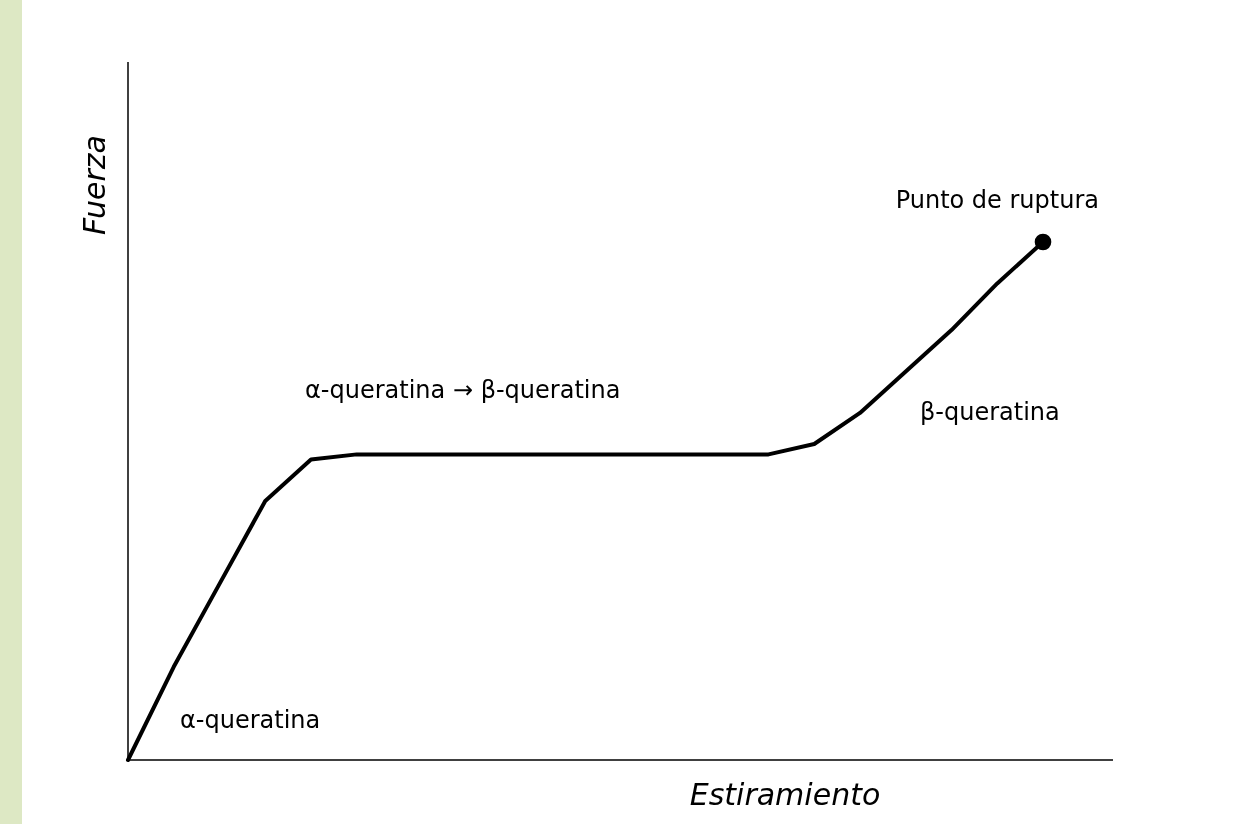 This screenshot has width=1251, height=824. I want to click on annotation: α-queratina → β-queratina, so click(463, 390).